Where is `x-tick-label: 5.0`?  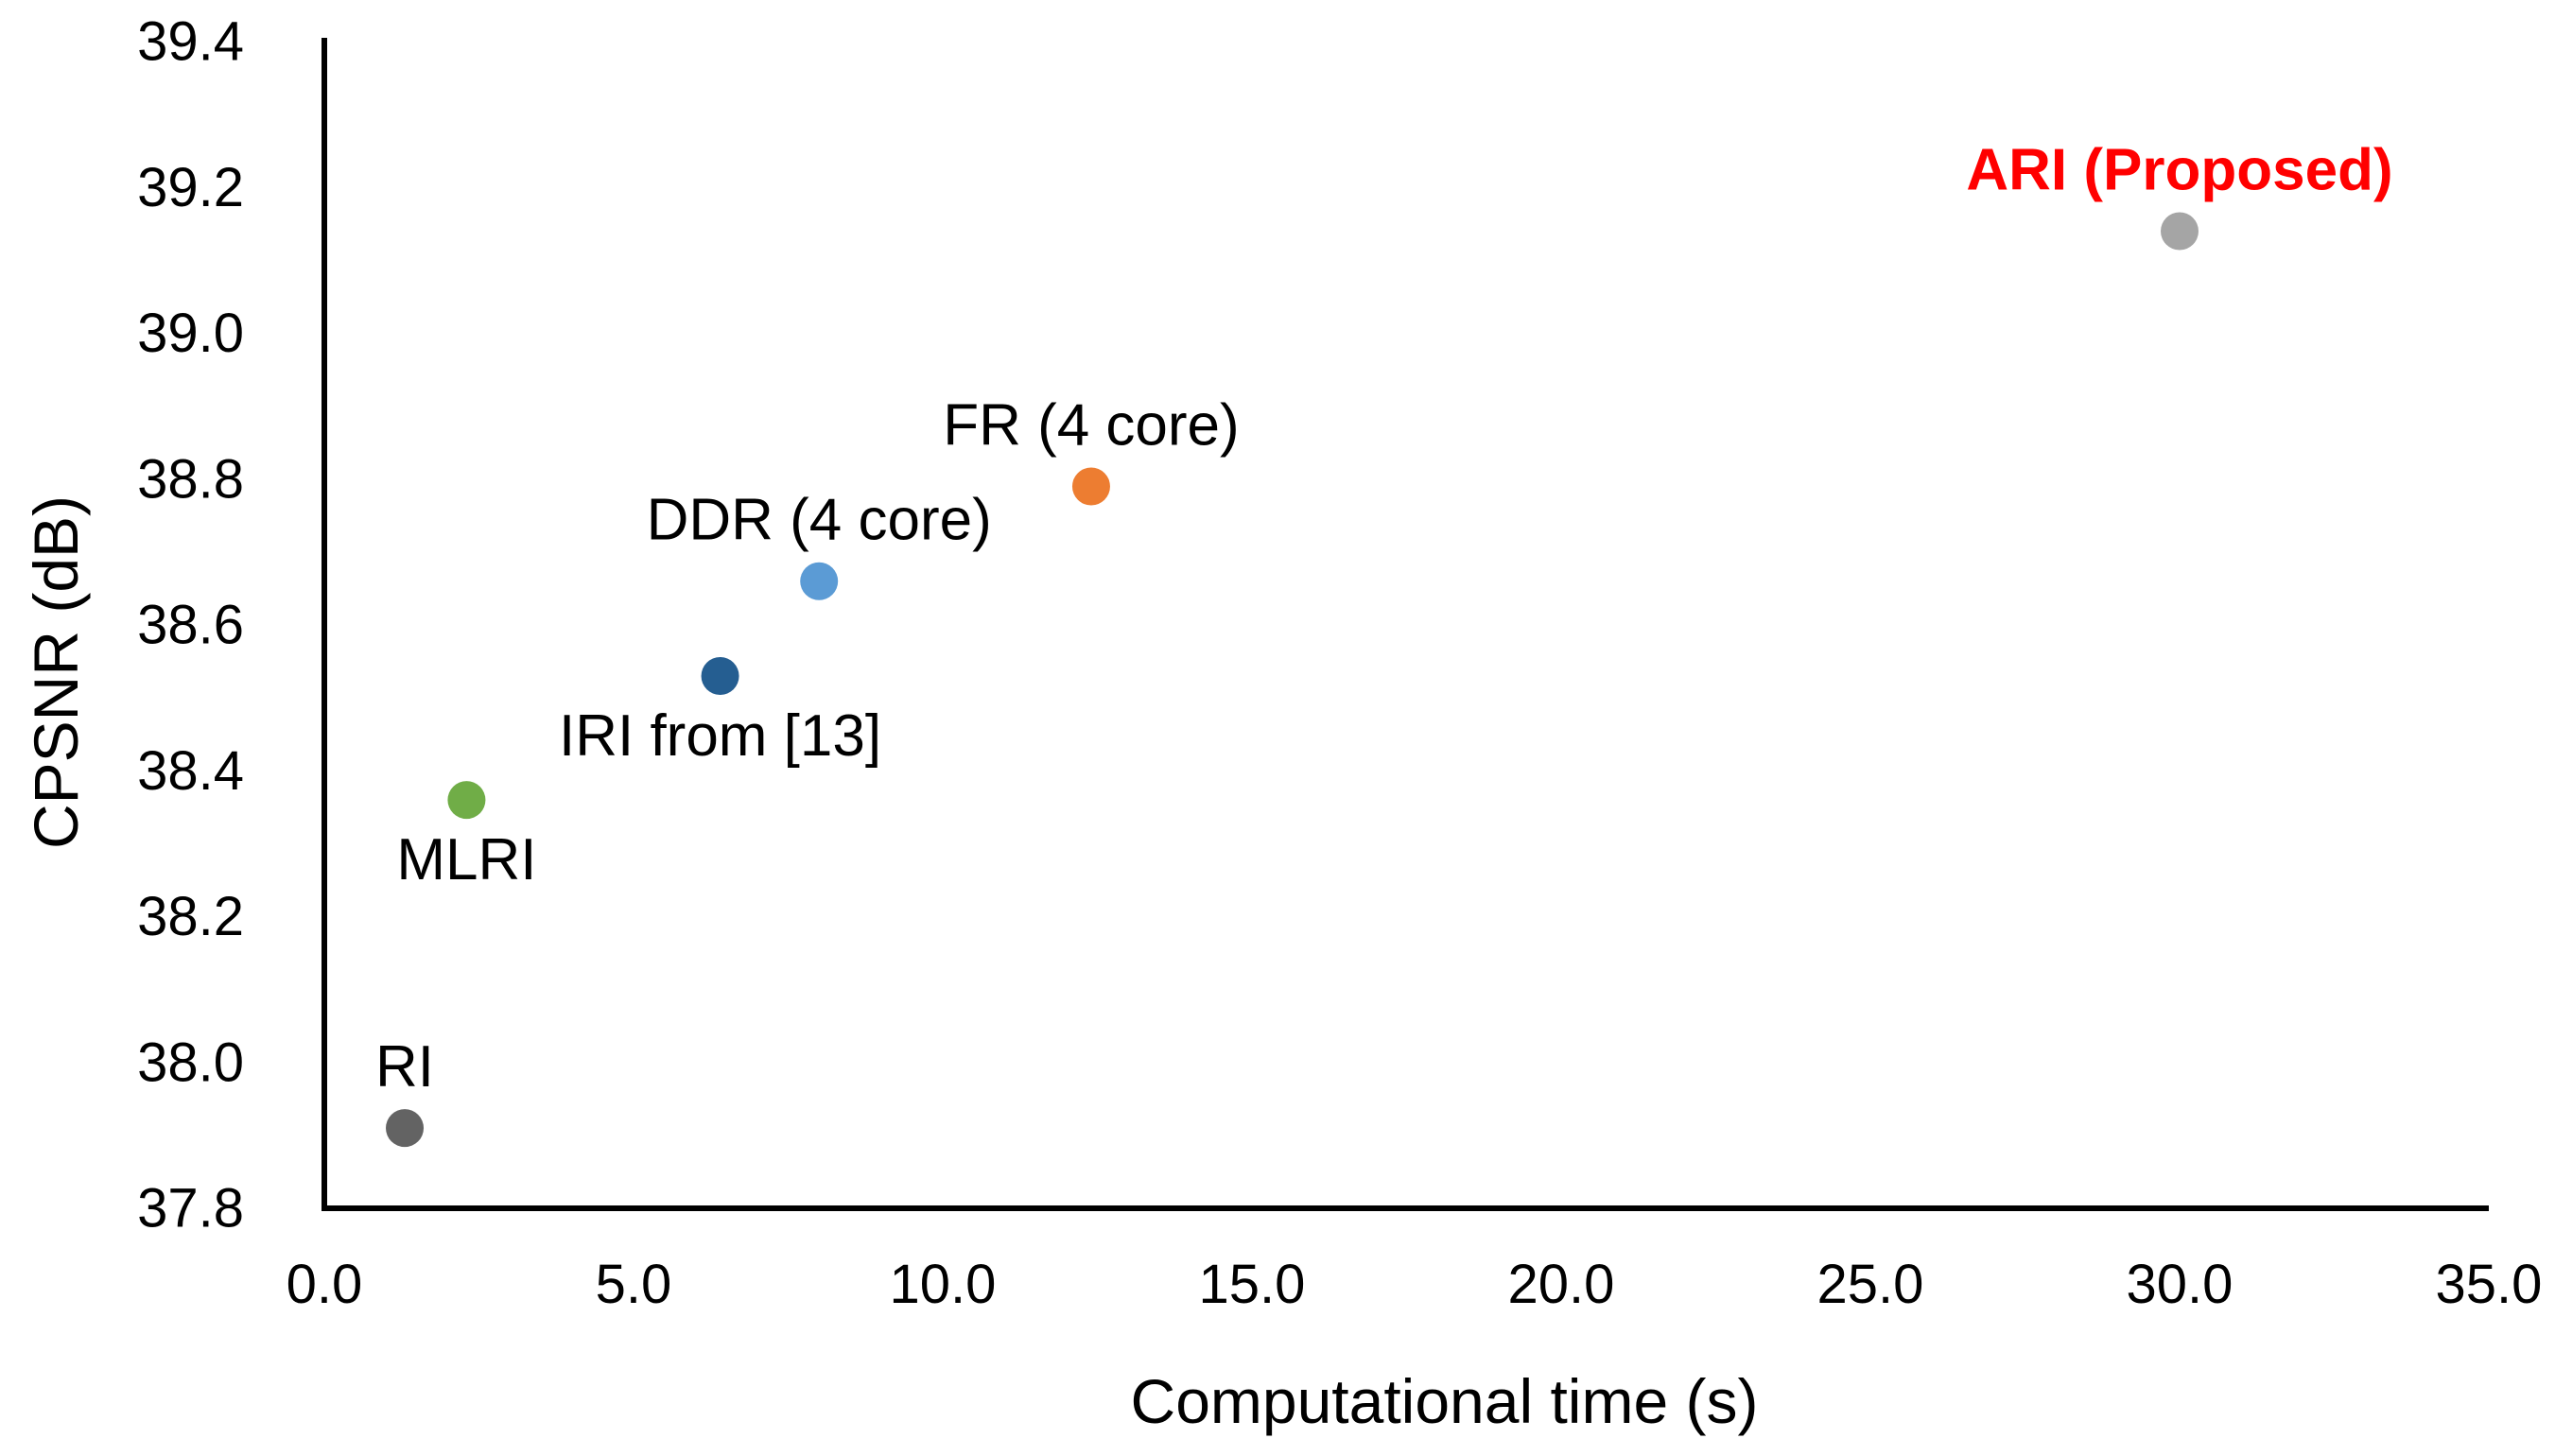
x-tick-label: 5.0 is located at coordinates (634, 1284).